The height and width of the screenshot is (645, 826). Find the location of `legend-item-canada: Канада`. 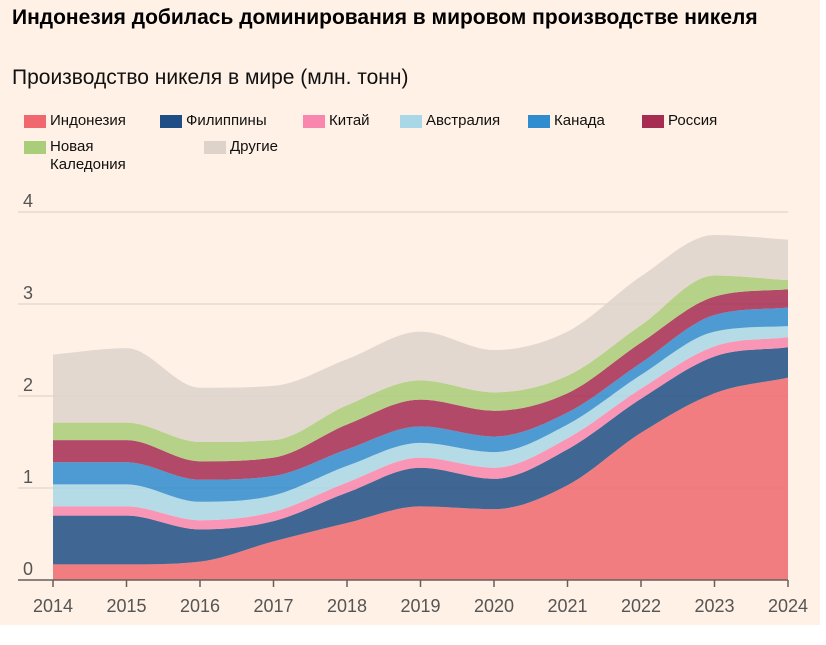

legend-item-canada: Канада is located at coordinates (566, 121).